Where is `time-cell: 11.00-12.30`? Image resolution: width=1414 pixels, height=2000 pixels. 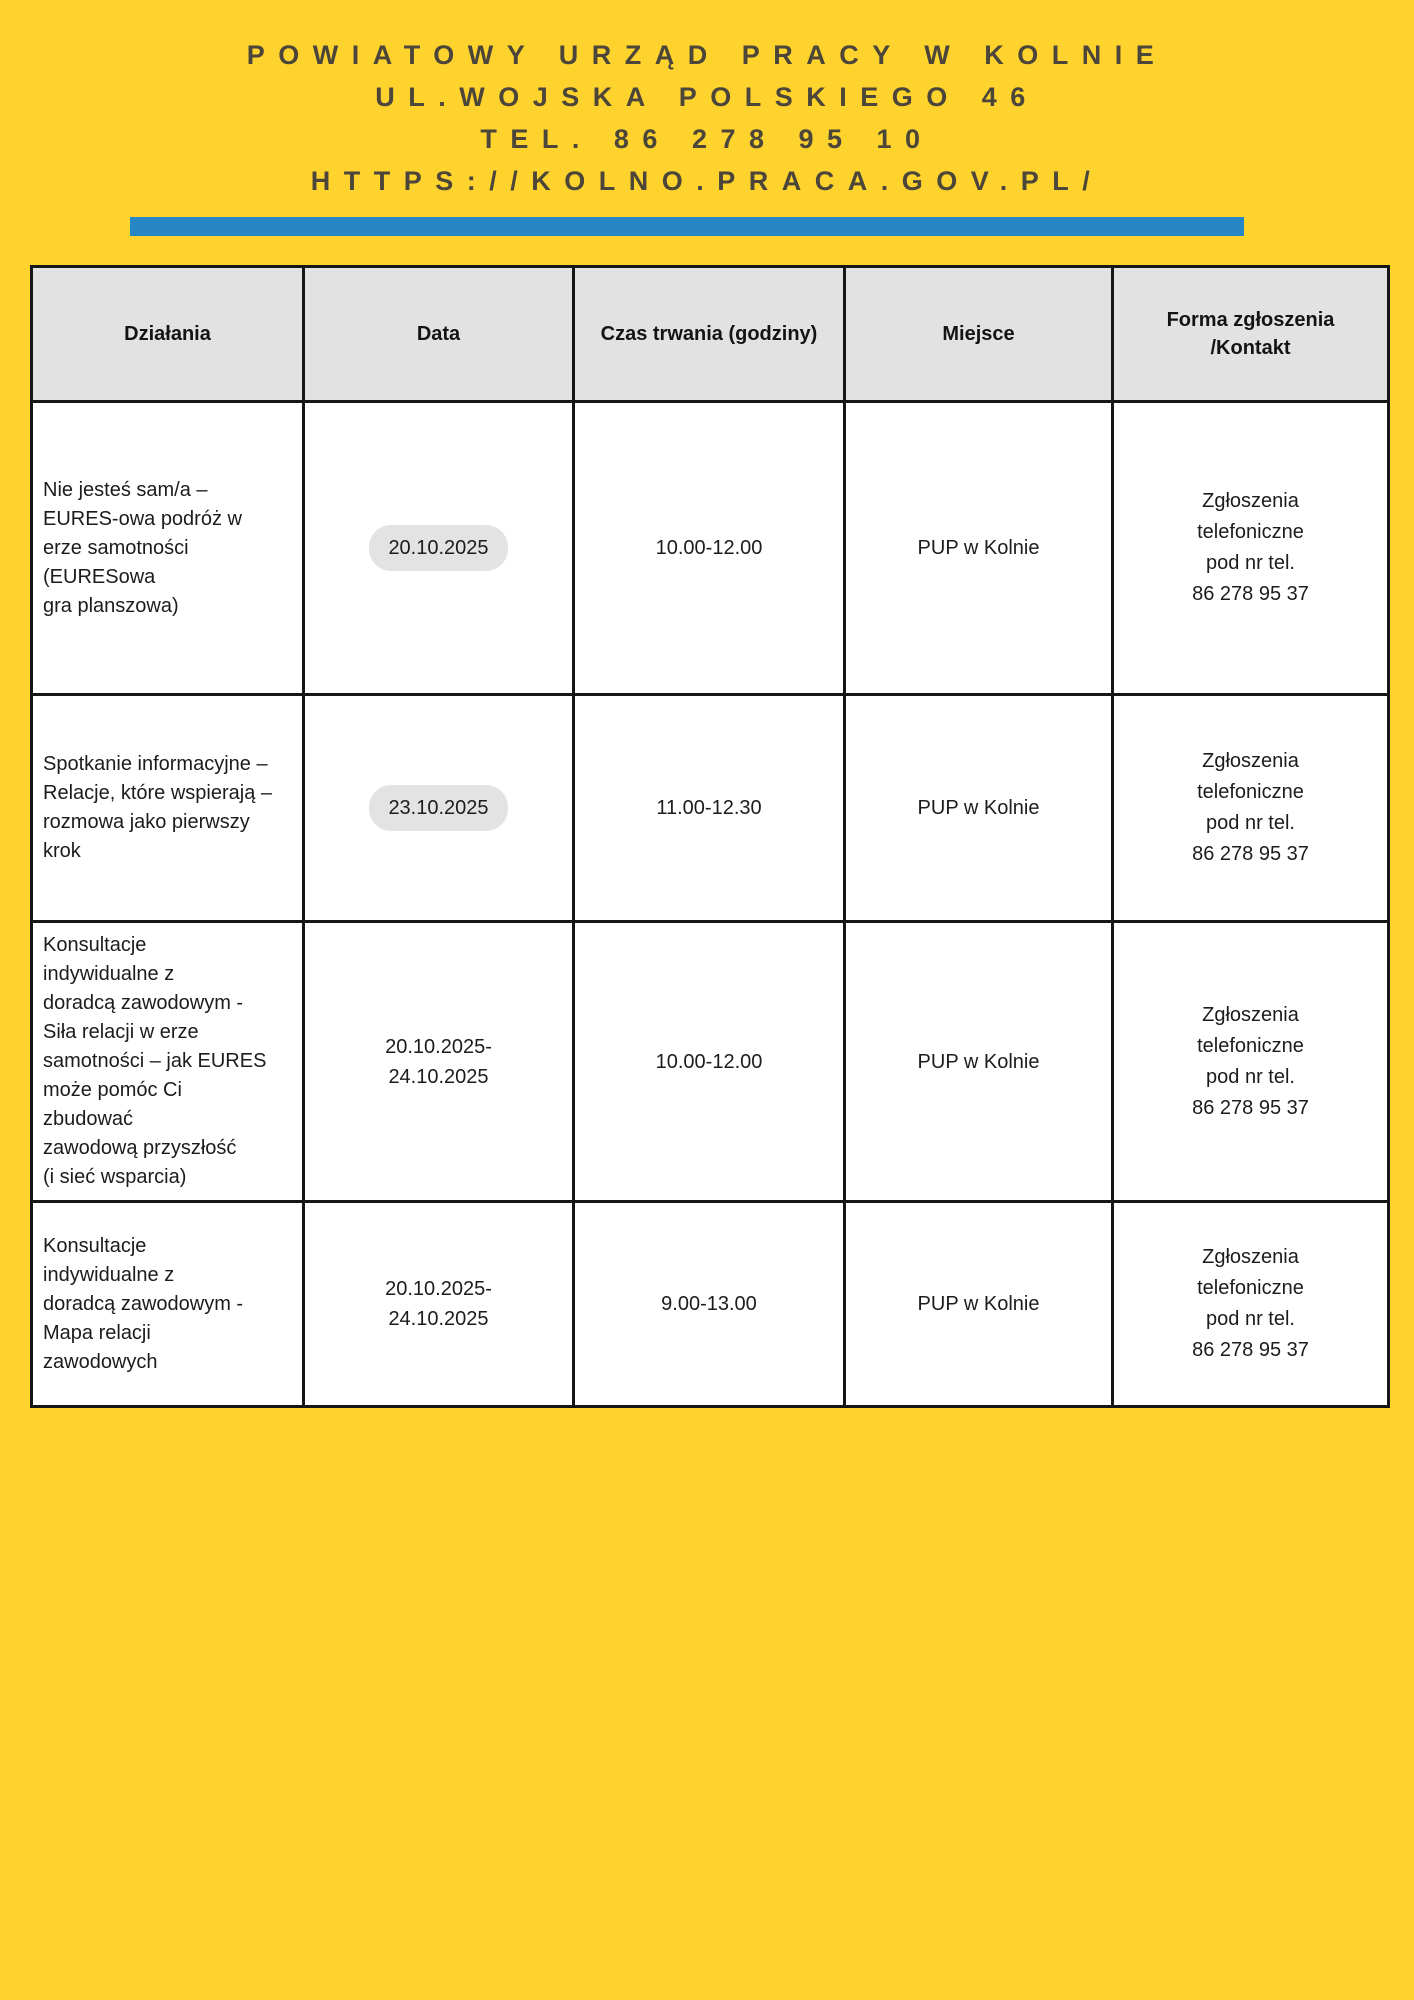
time-cell: 11.00-12.30 is located at coordinates (709, 808).